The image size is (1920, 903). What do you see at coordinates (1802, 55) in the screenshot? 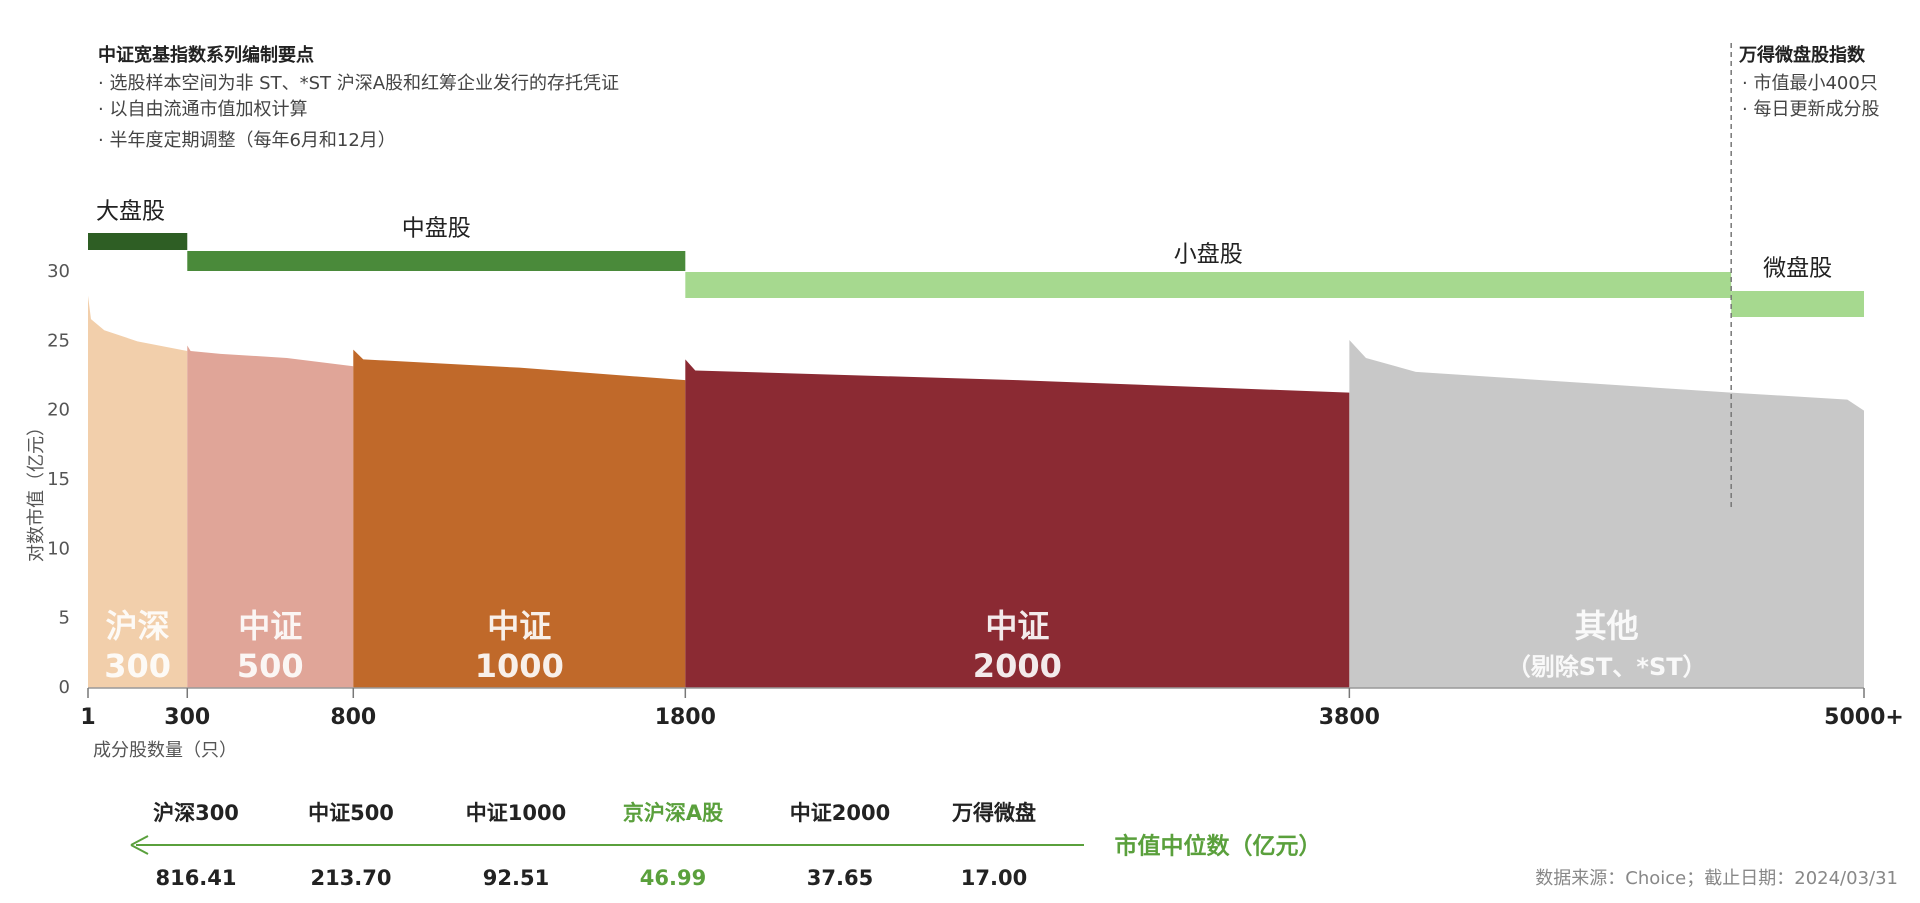
I see `micro-notes-title: 万得微盘股指数` at bounding box center [1802, 55].